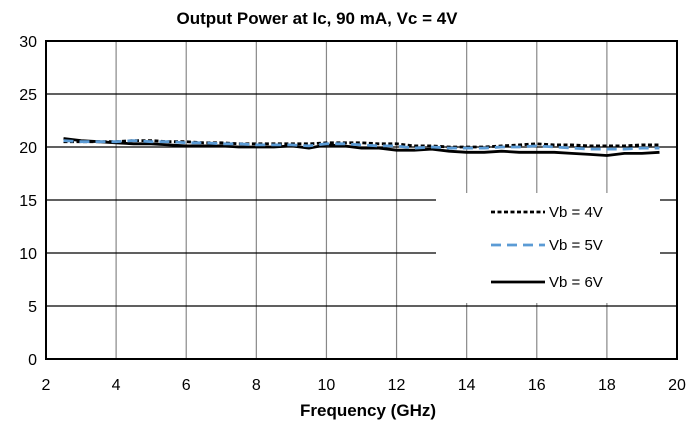  Describe the element at coordinates (576, 282) in the screenshot. I see `legend-label-3: Vb = 6V` at that location.